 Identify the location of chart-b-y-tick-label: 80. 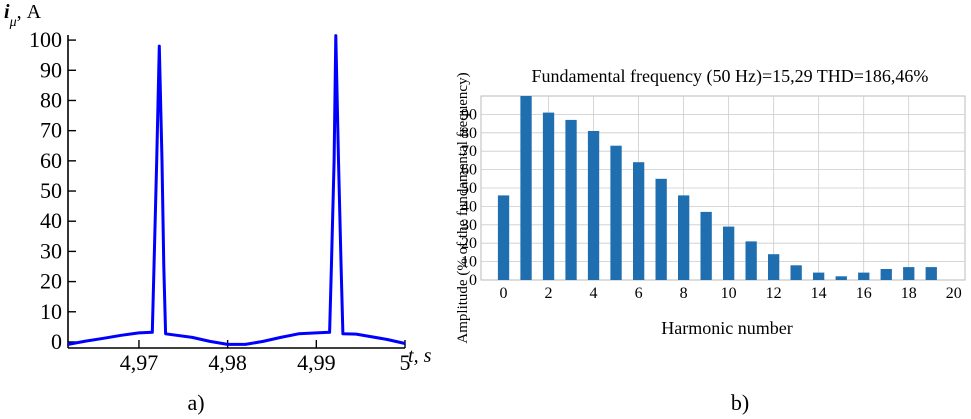
(469, 133).